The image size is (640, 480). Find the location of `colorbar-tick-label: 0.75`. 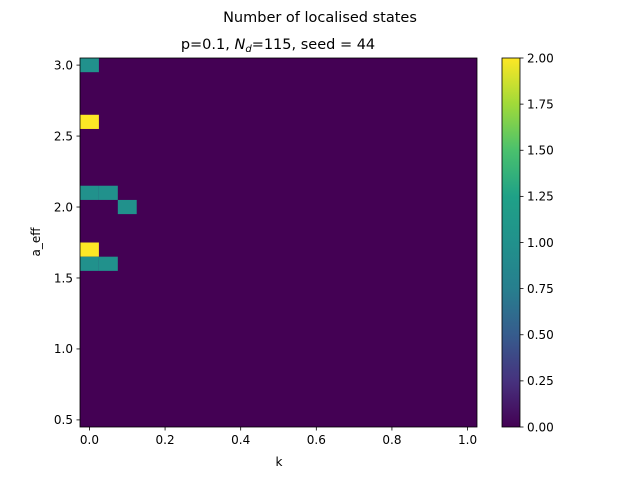

colorbar-tick-label: 0.75 is located at coordinates (540, 289).